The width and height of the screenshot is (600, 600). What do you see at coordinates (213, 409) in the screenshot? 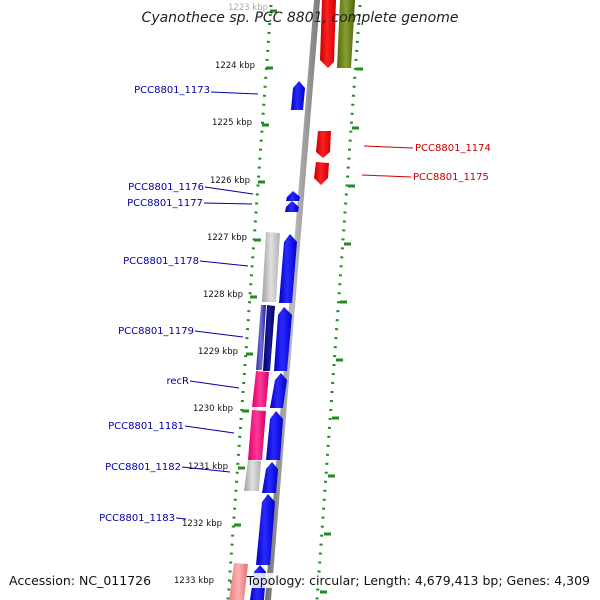
I see `kbp-label: 1230 kbp` at bounding box center [213, 409].